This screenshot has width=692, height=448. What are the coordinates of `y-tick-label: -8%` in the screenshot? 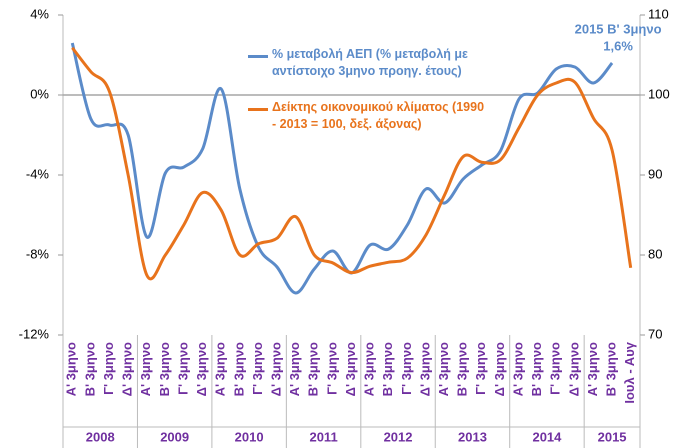 It's located at (38, 253).